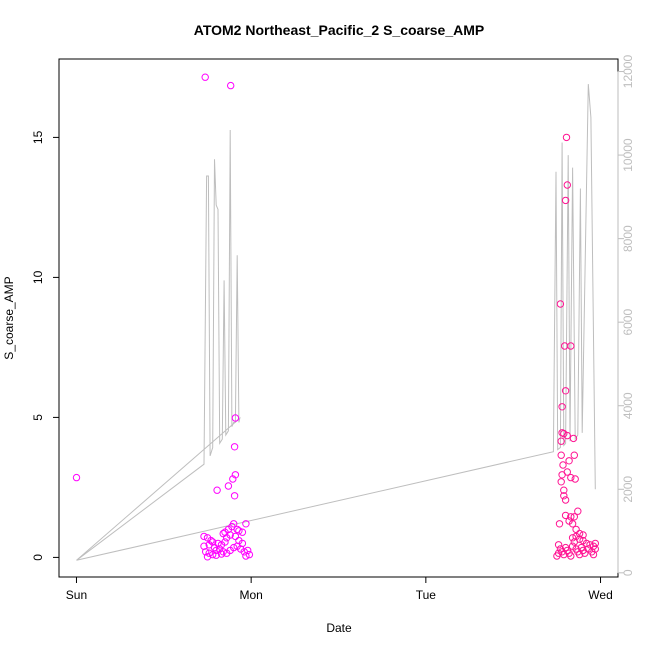 The width and height of the screenshot is (650, 655). Describe the element at coordinates (628, 322) in the screenshot. I see `right-tick-label: 6000` at that location.